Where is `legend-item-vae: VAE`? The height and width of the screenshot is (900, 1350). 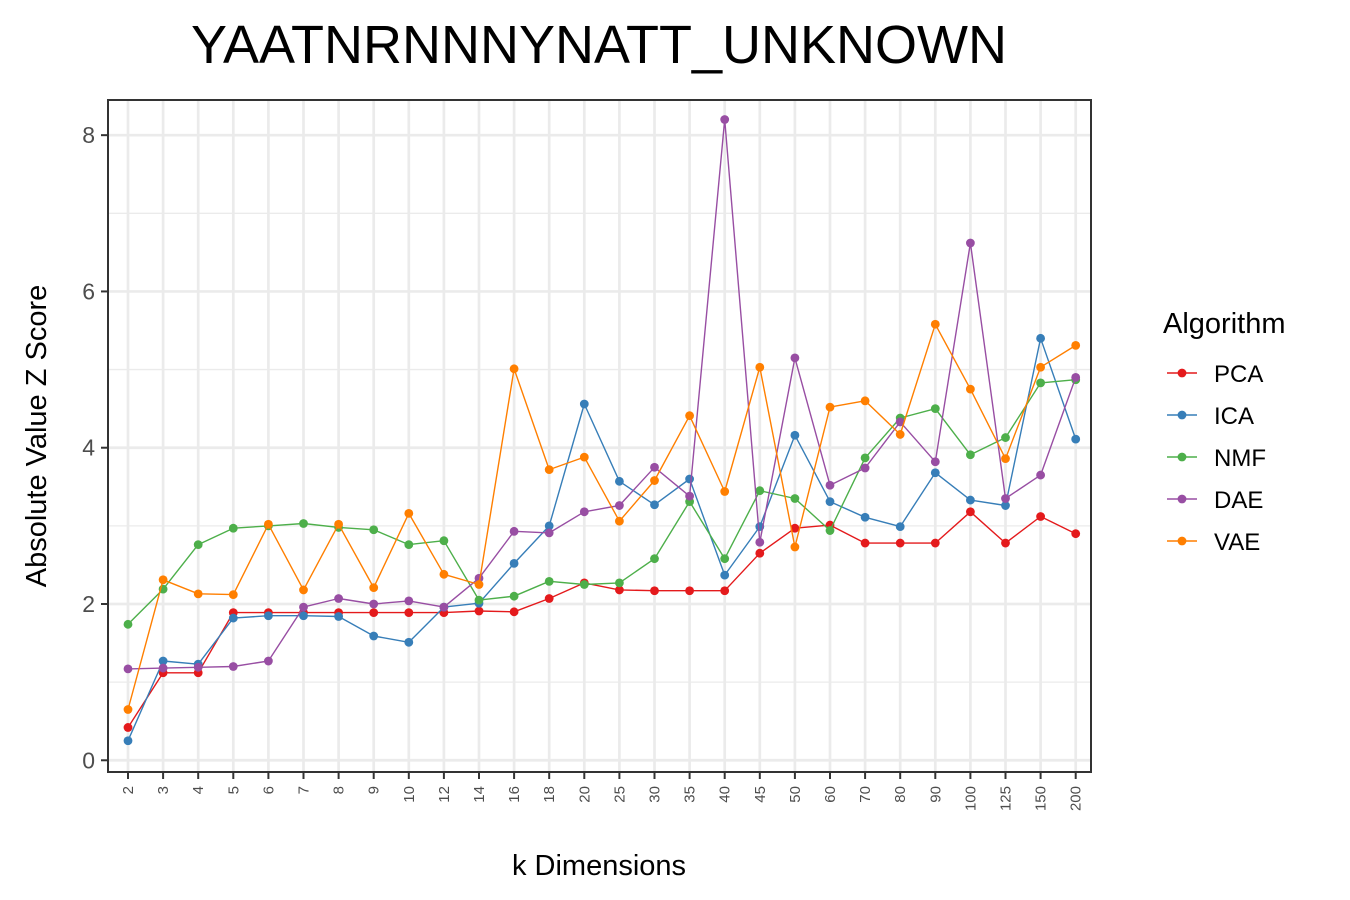
legend-item-vae: VAE is located at coordinates (1213, 542).